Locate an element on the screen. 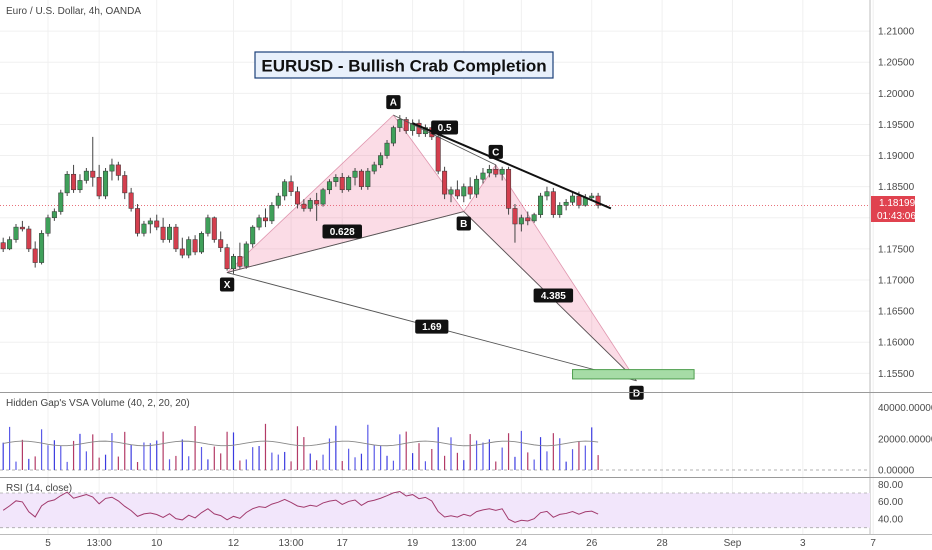  price-tick-label: 1.15500 is located at coordinates (896, 374).